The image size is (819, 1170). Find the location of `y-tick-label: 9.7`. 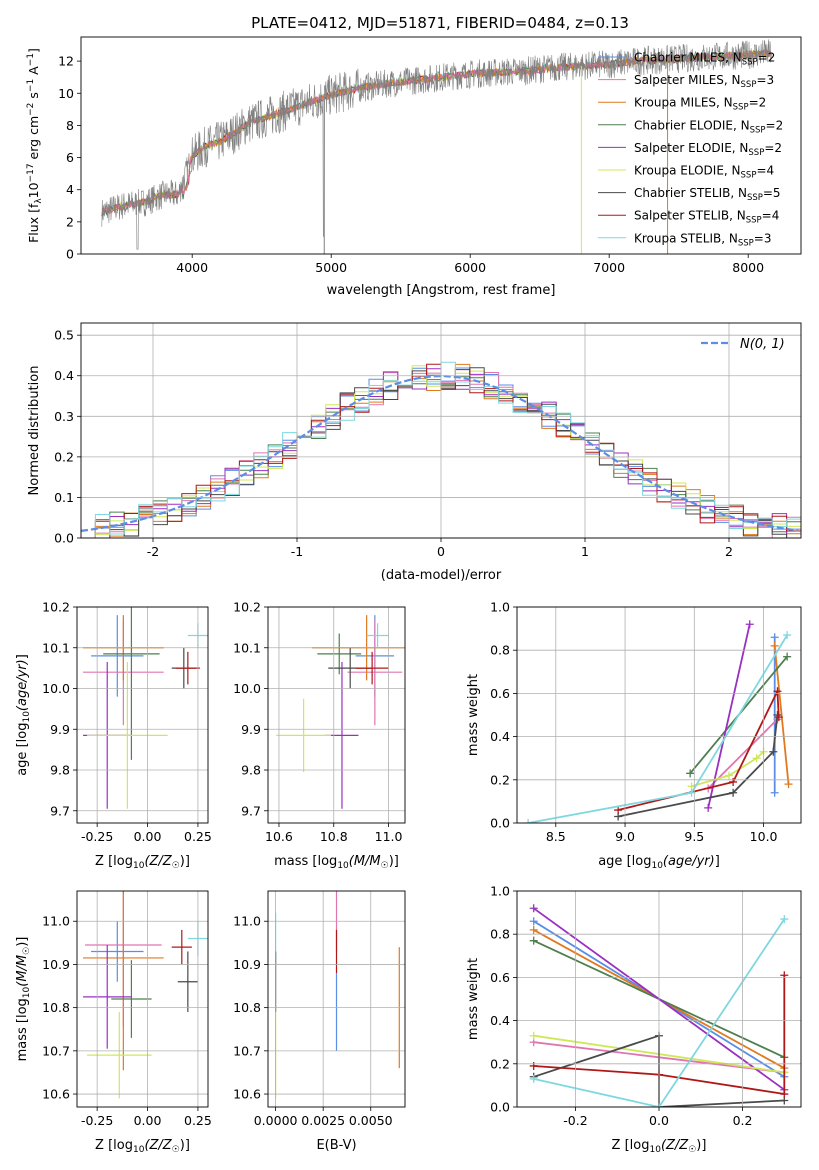

y-tick-label: 9.7 is located at coordinates (251, 810).